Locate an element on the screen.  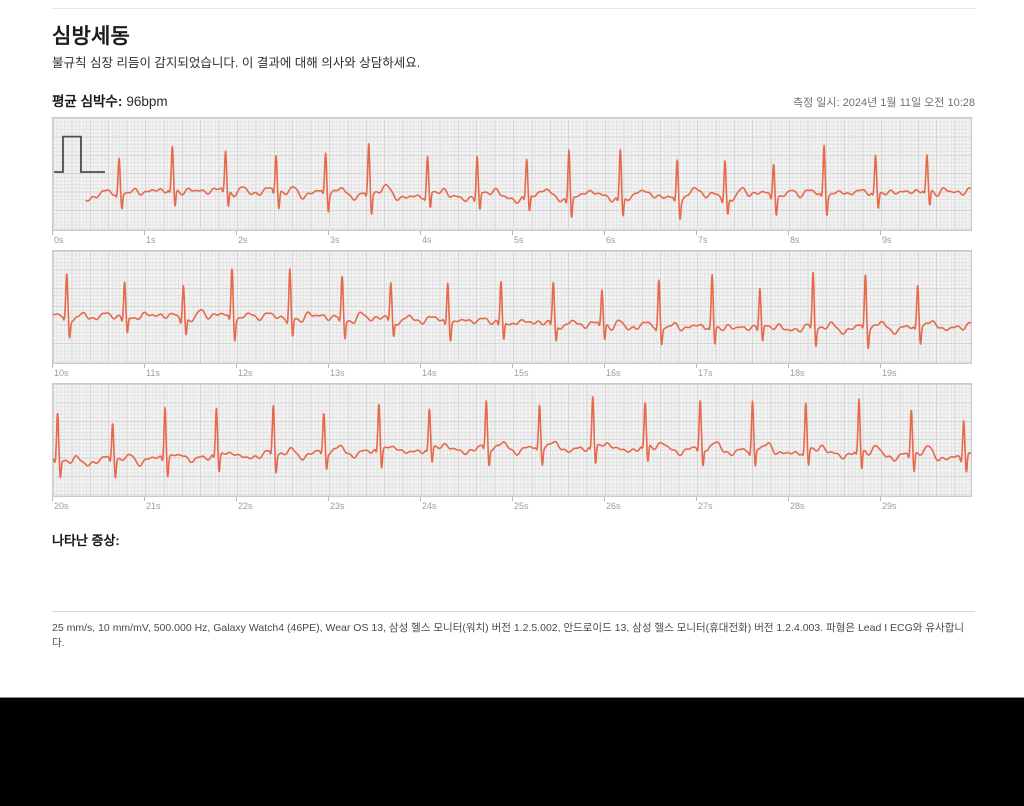
axis-tick-label: 1s is located at coordinates (151, 240).